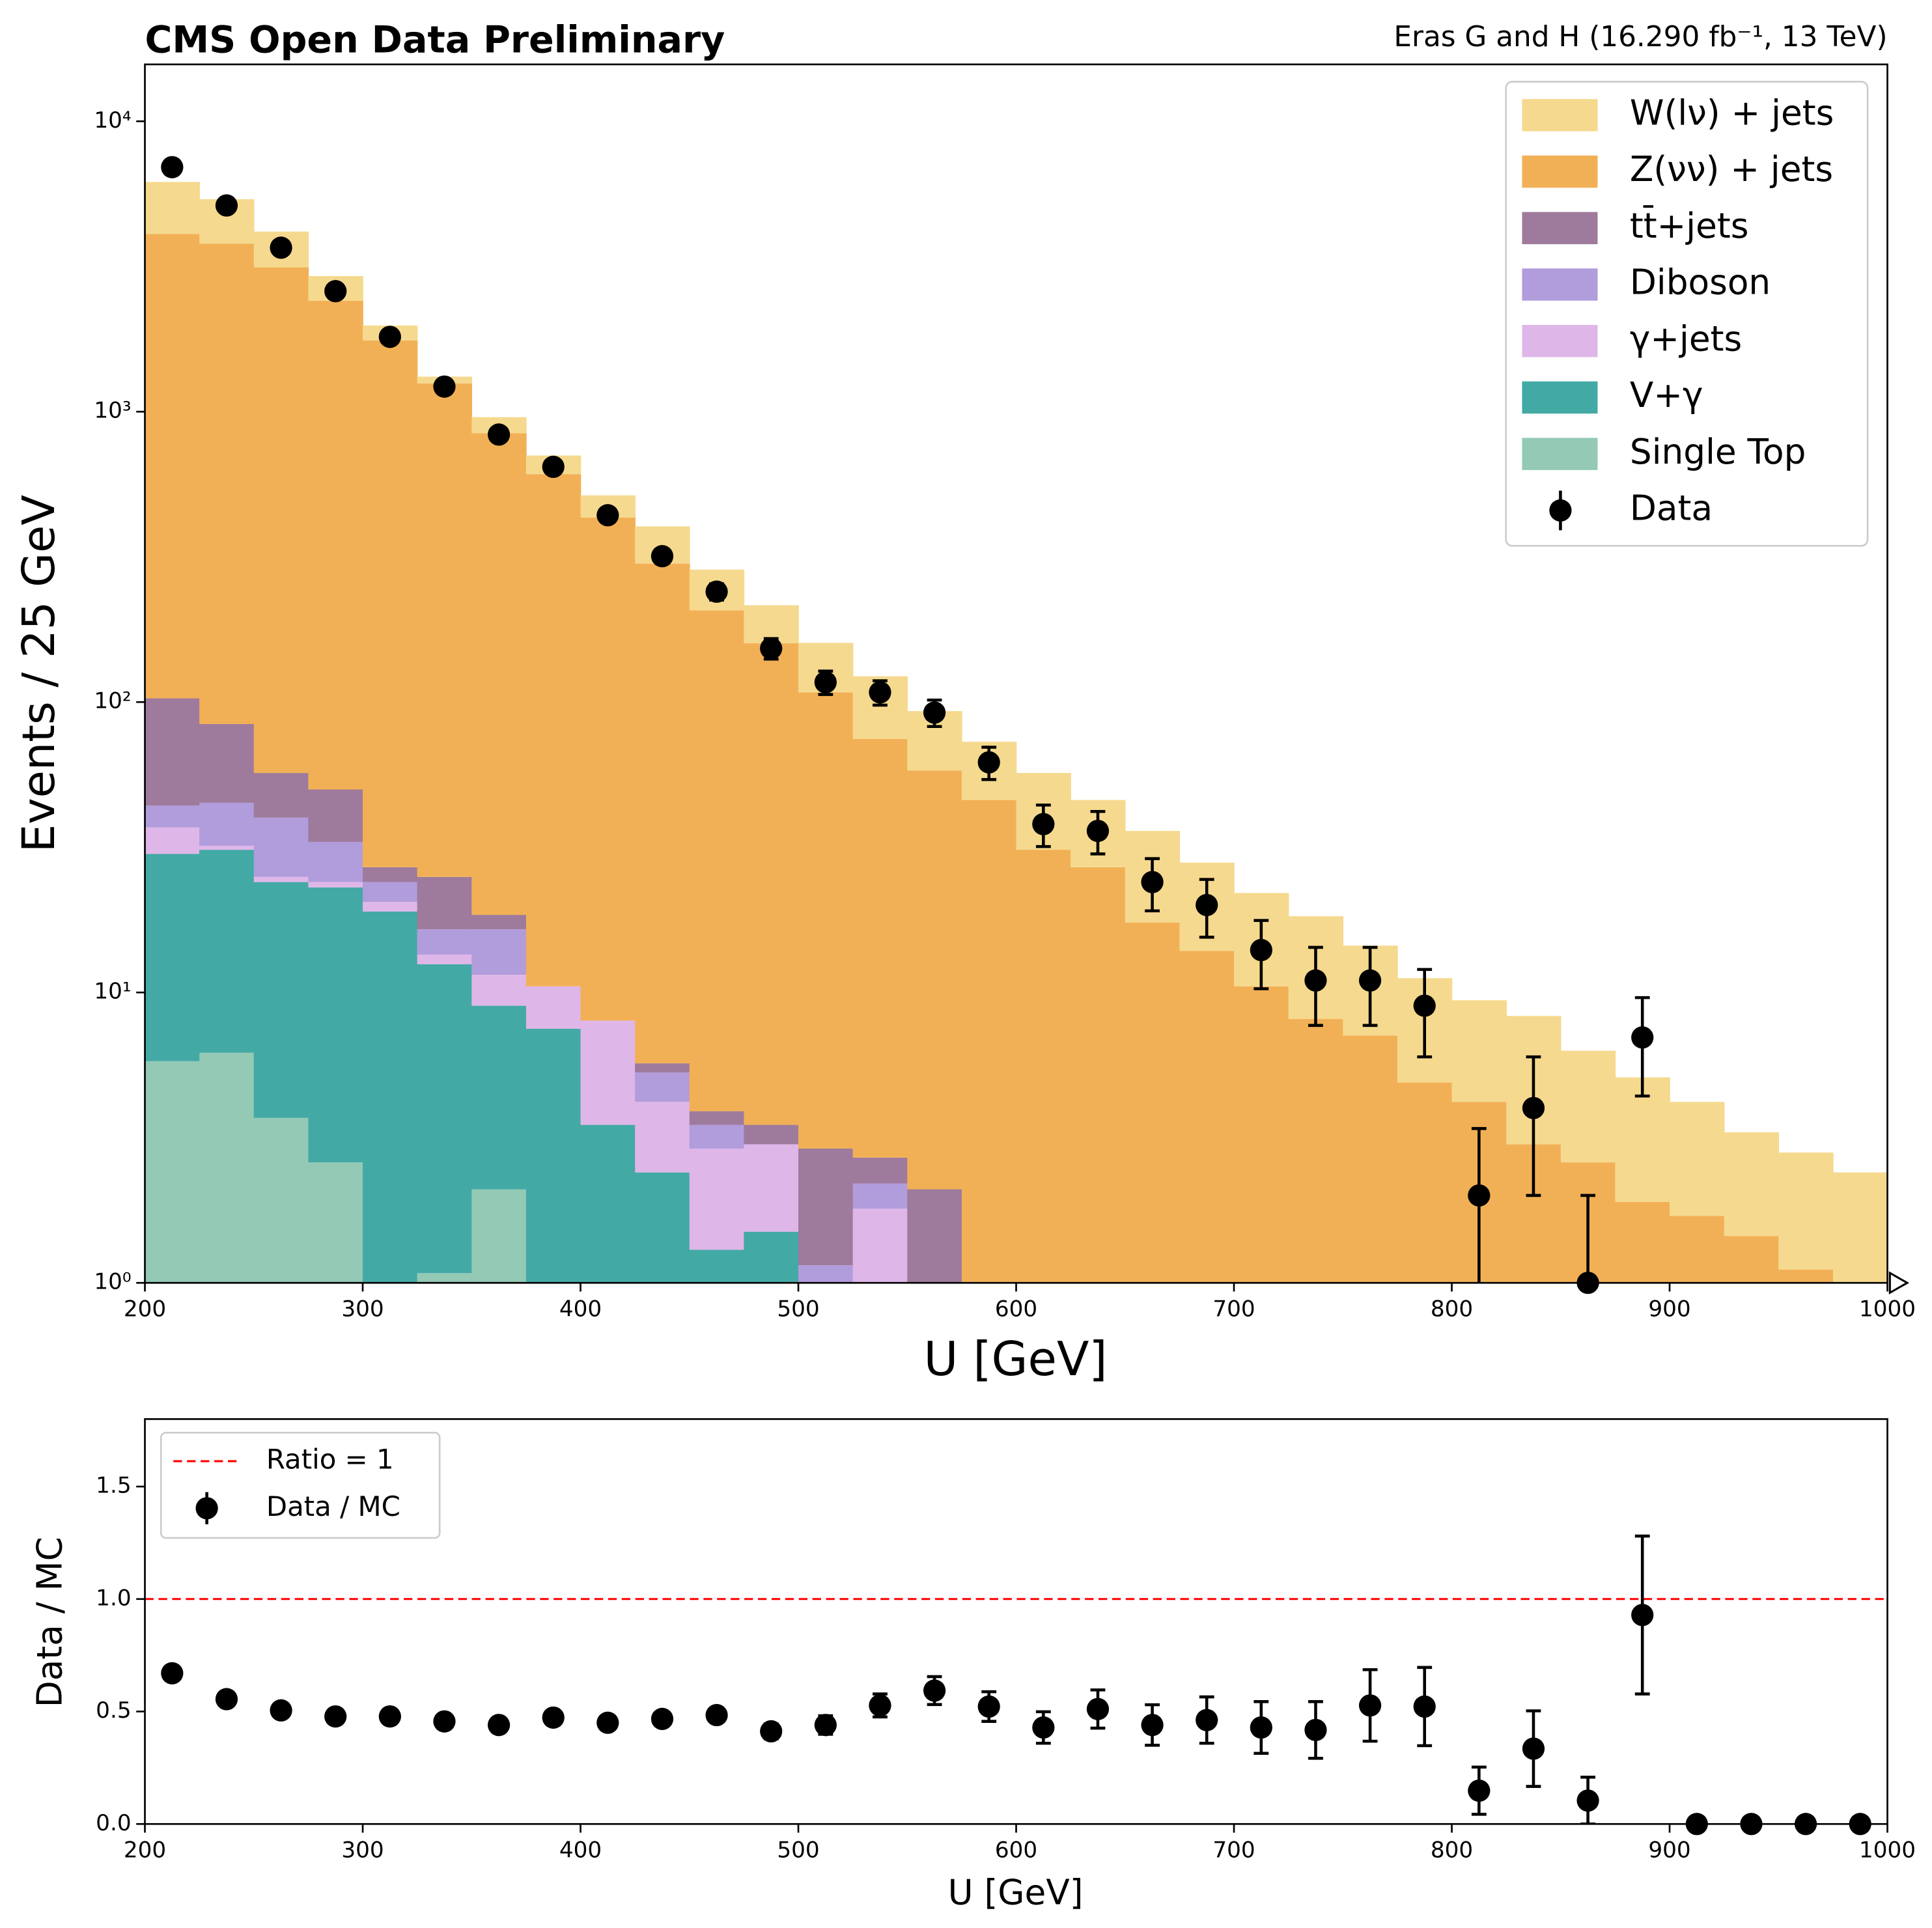  Describe the element at coordinates (330, 1460) in the screenshot. I see `legend-label: Ratio = 1` at that location.